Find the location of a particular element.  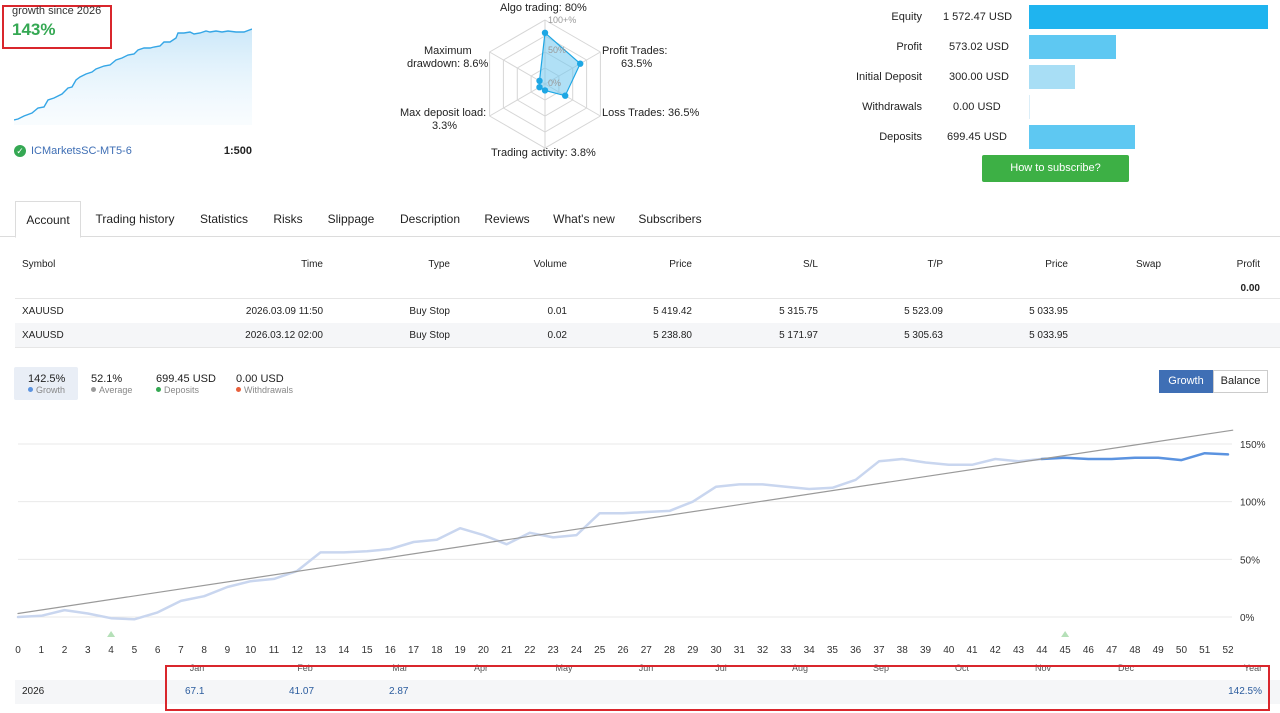

mini-chart-line is located at coordinates (133, 74).